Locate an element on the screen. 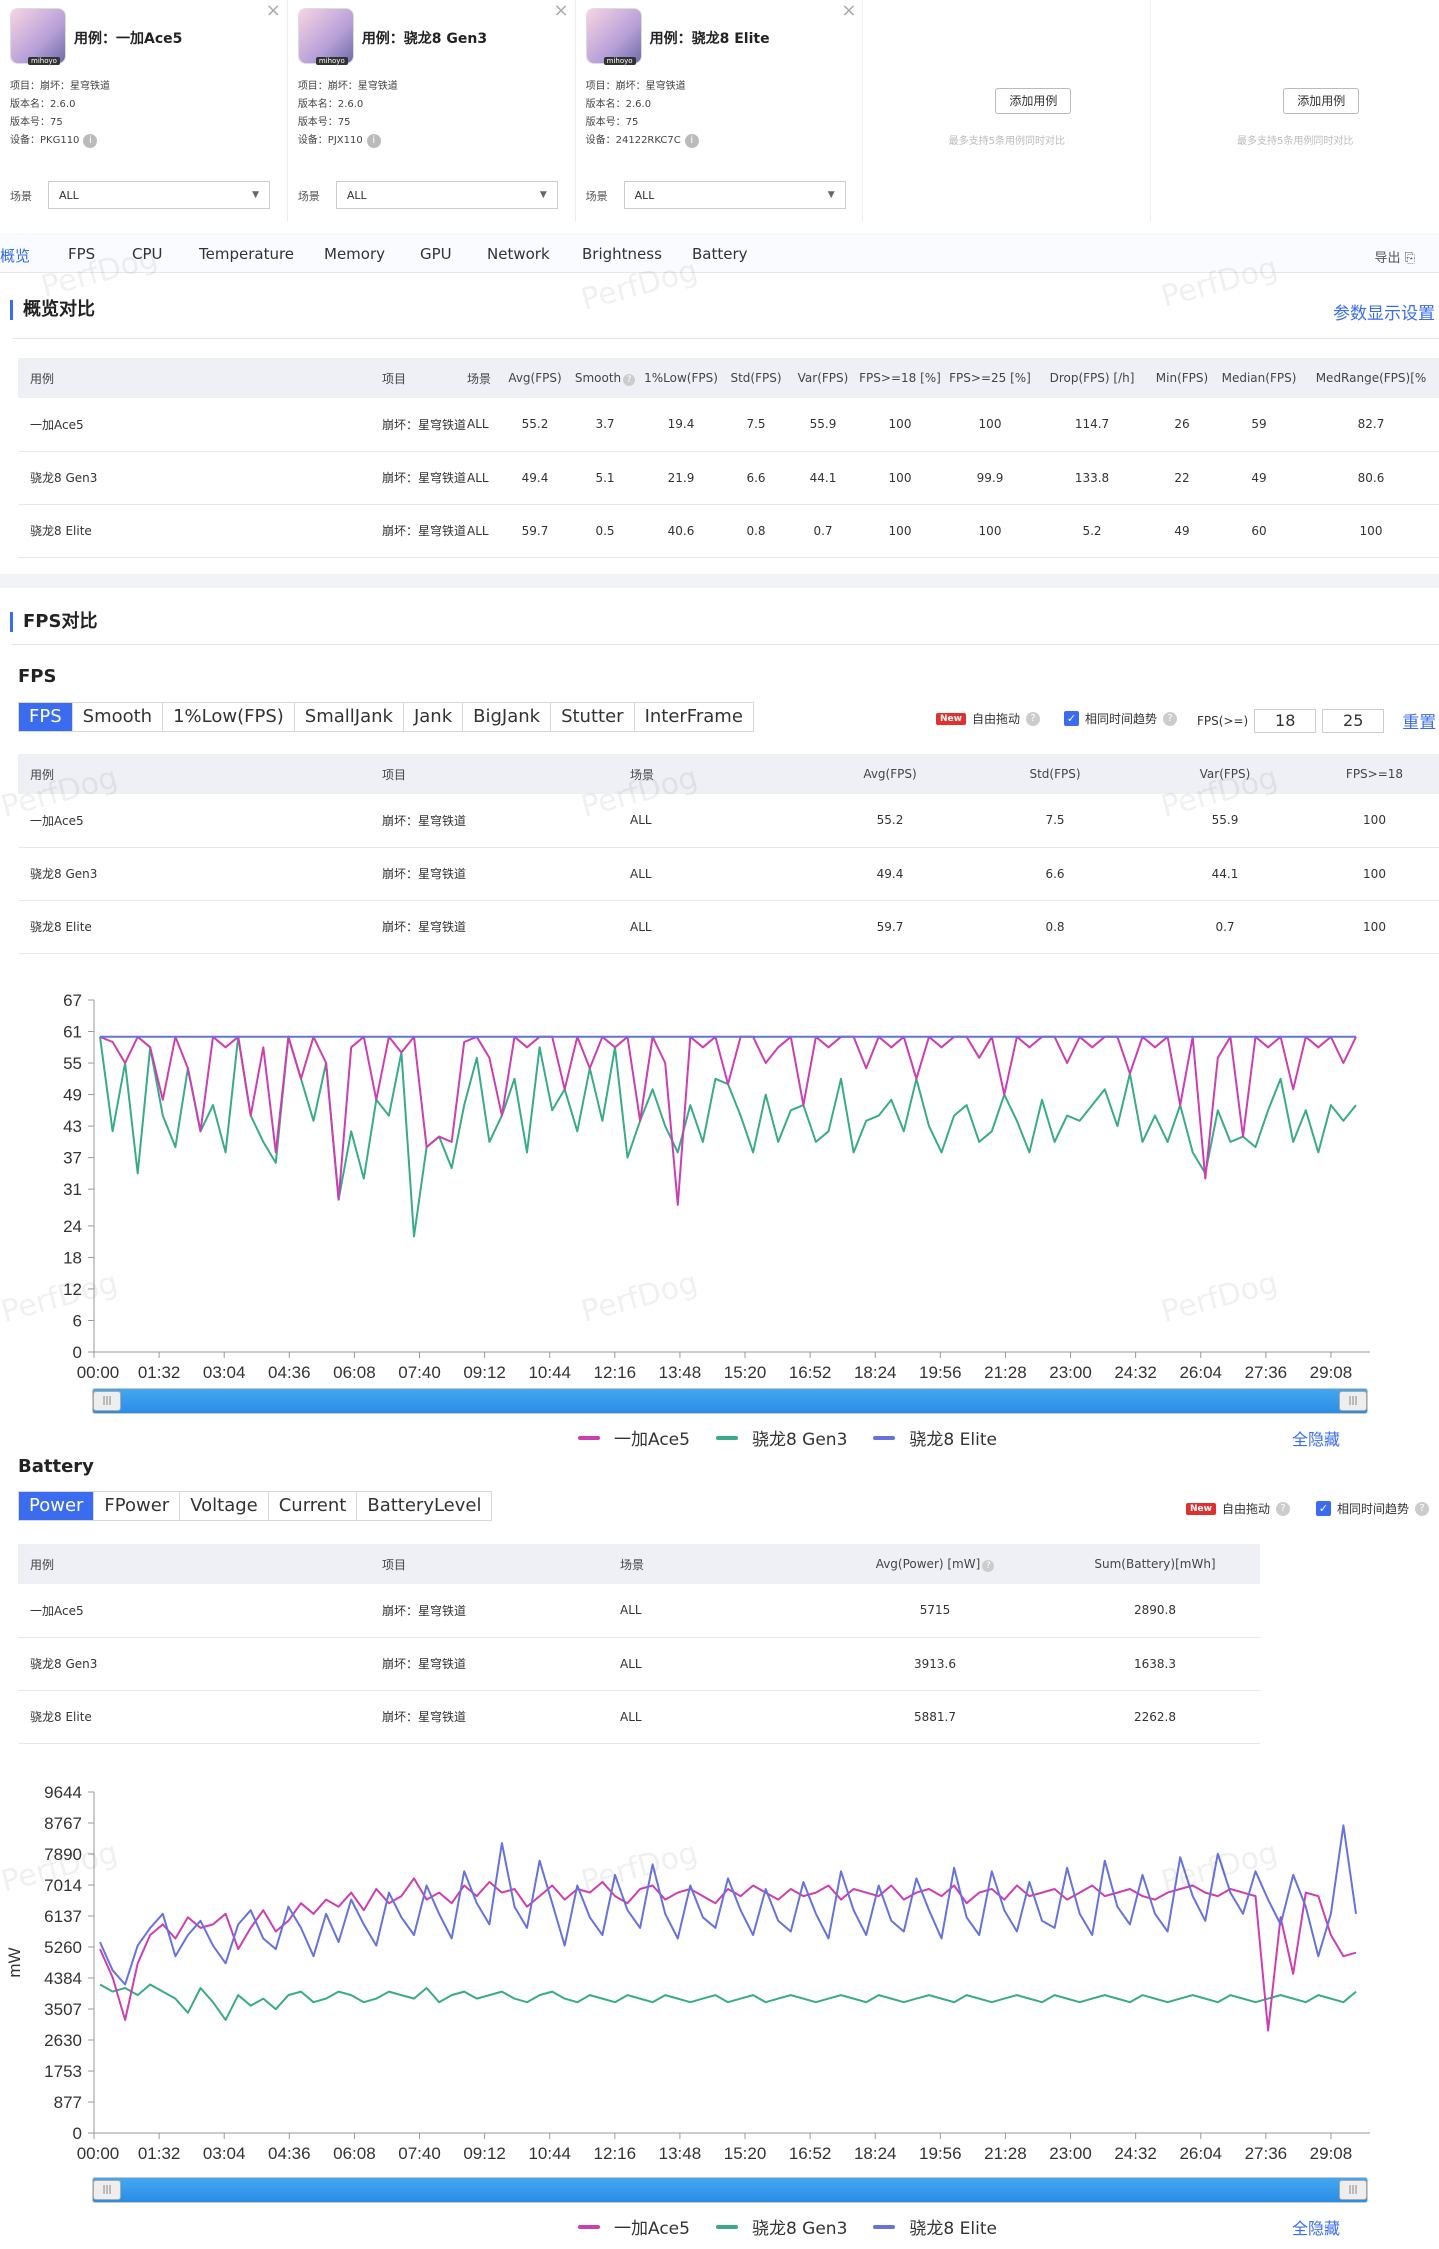 Image resolution: width=1439 pixels, height=2249 pixels. tab-cpu: CPU is located at coordinates (147, 254).